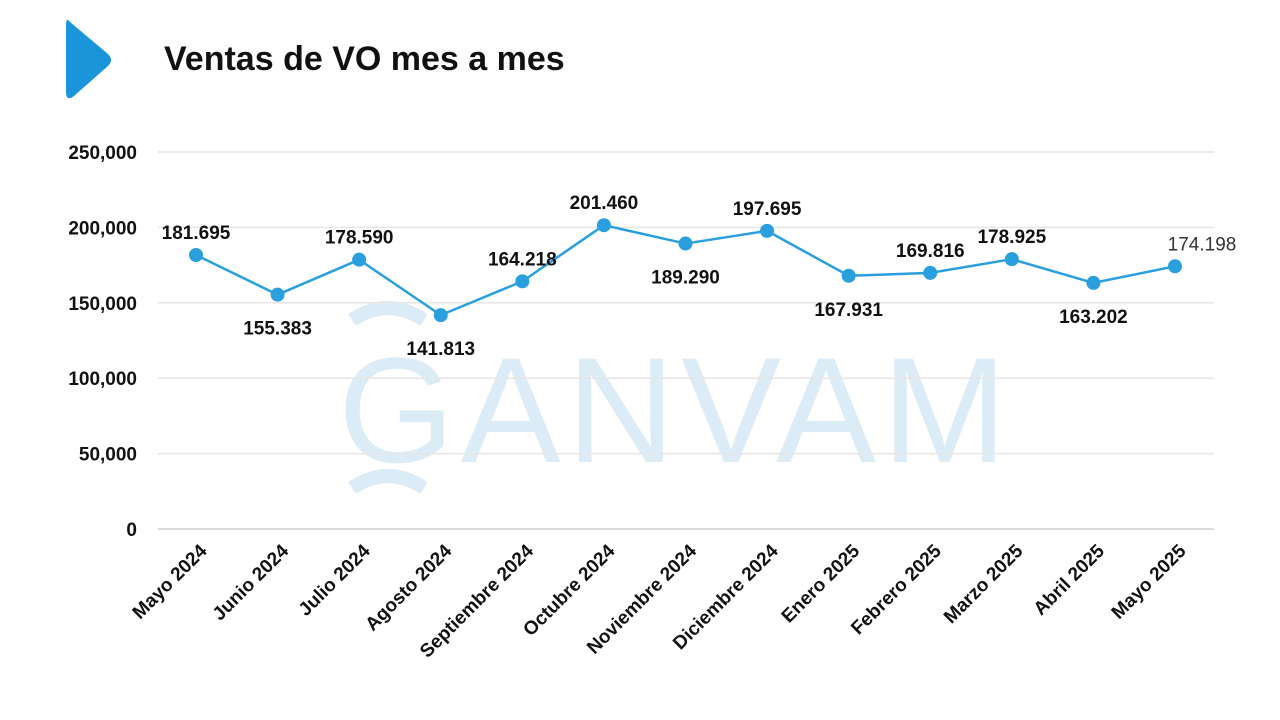 The width and height of the screenshot is (1280, 720). What do you see at coordinates (335, 580) in the screenshot?
I see `x-tick-label: Julio 2024` at bounding box center [335, 580].